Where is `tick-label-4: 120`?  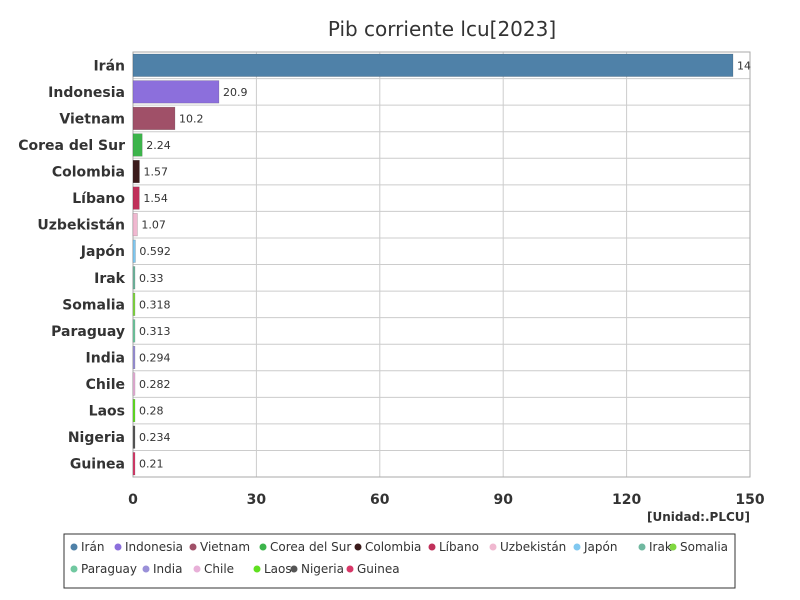
tick-label-4: 120 is located at coordinates (626, 500).